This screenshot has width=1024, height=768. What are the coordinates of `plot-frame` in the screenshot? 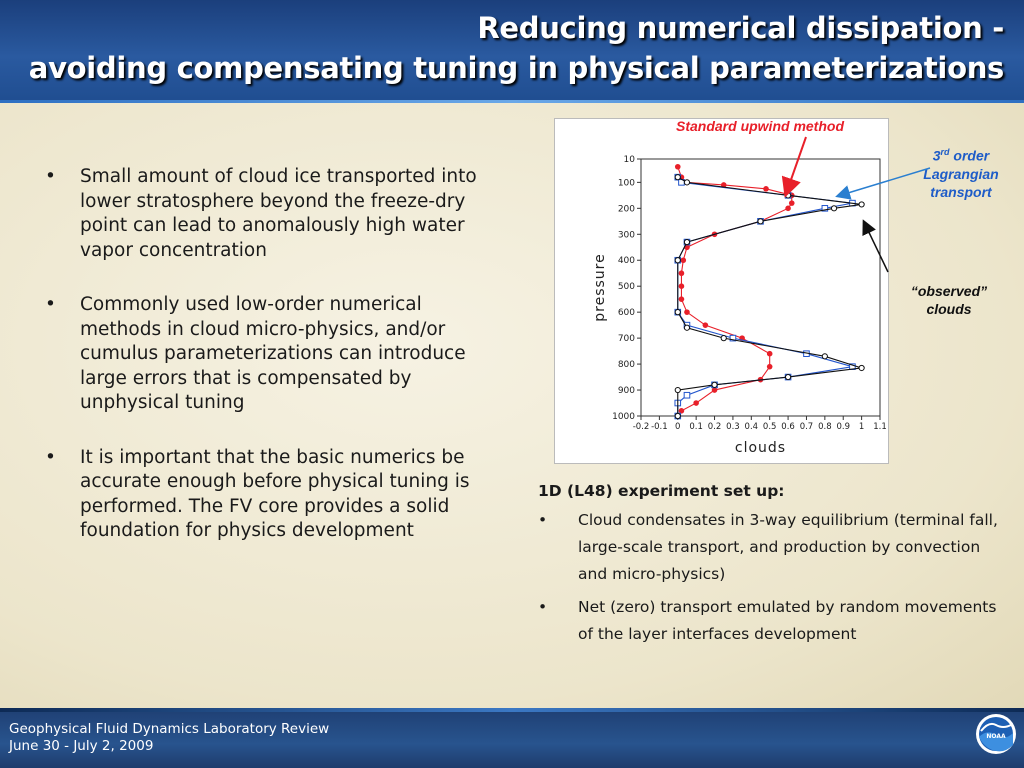 It's located at (760, 287).